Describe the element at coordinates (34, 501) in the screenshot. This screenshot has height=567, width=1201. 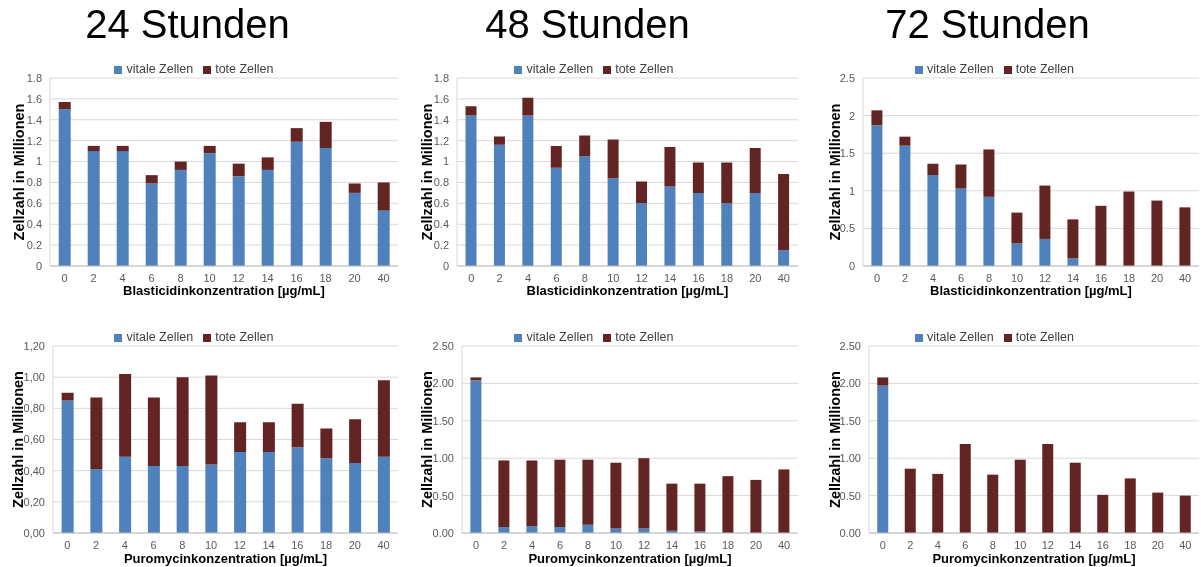
I see `y-tick-label: 0,20` at that location.